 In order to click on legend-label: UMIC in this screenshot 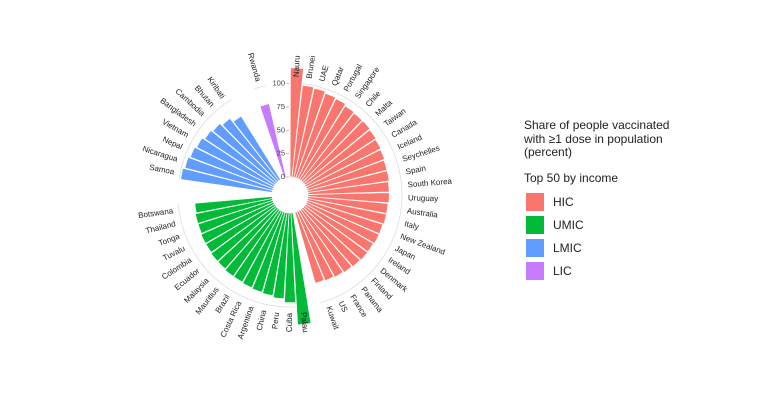, I will do `click(568, 225)`.